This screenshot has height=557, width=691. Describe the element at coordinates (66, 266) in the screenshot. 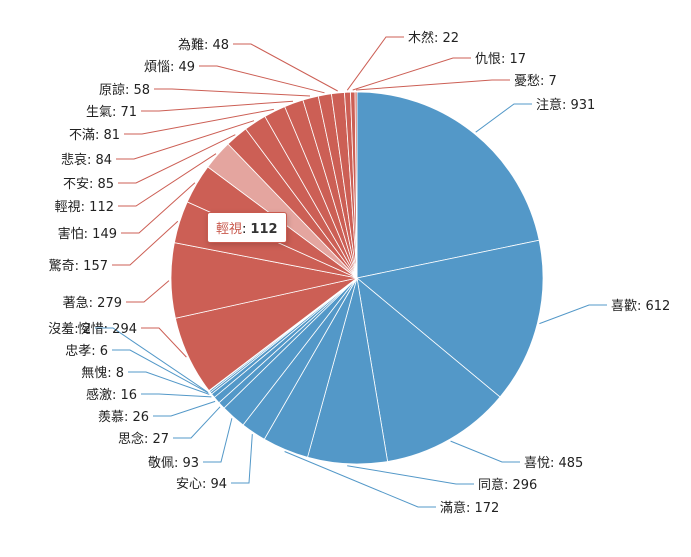

I see `slice-label-name: 驚奇:` at that location.